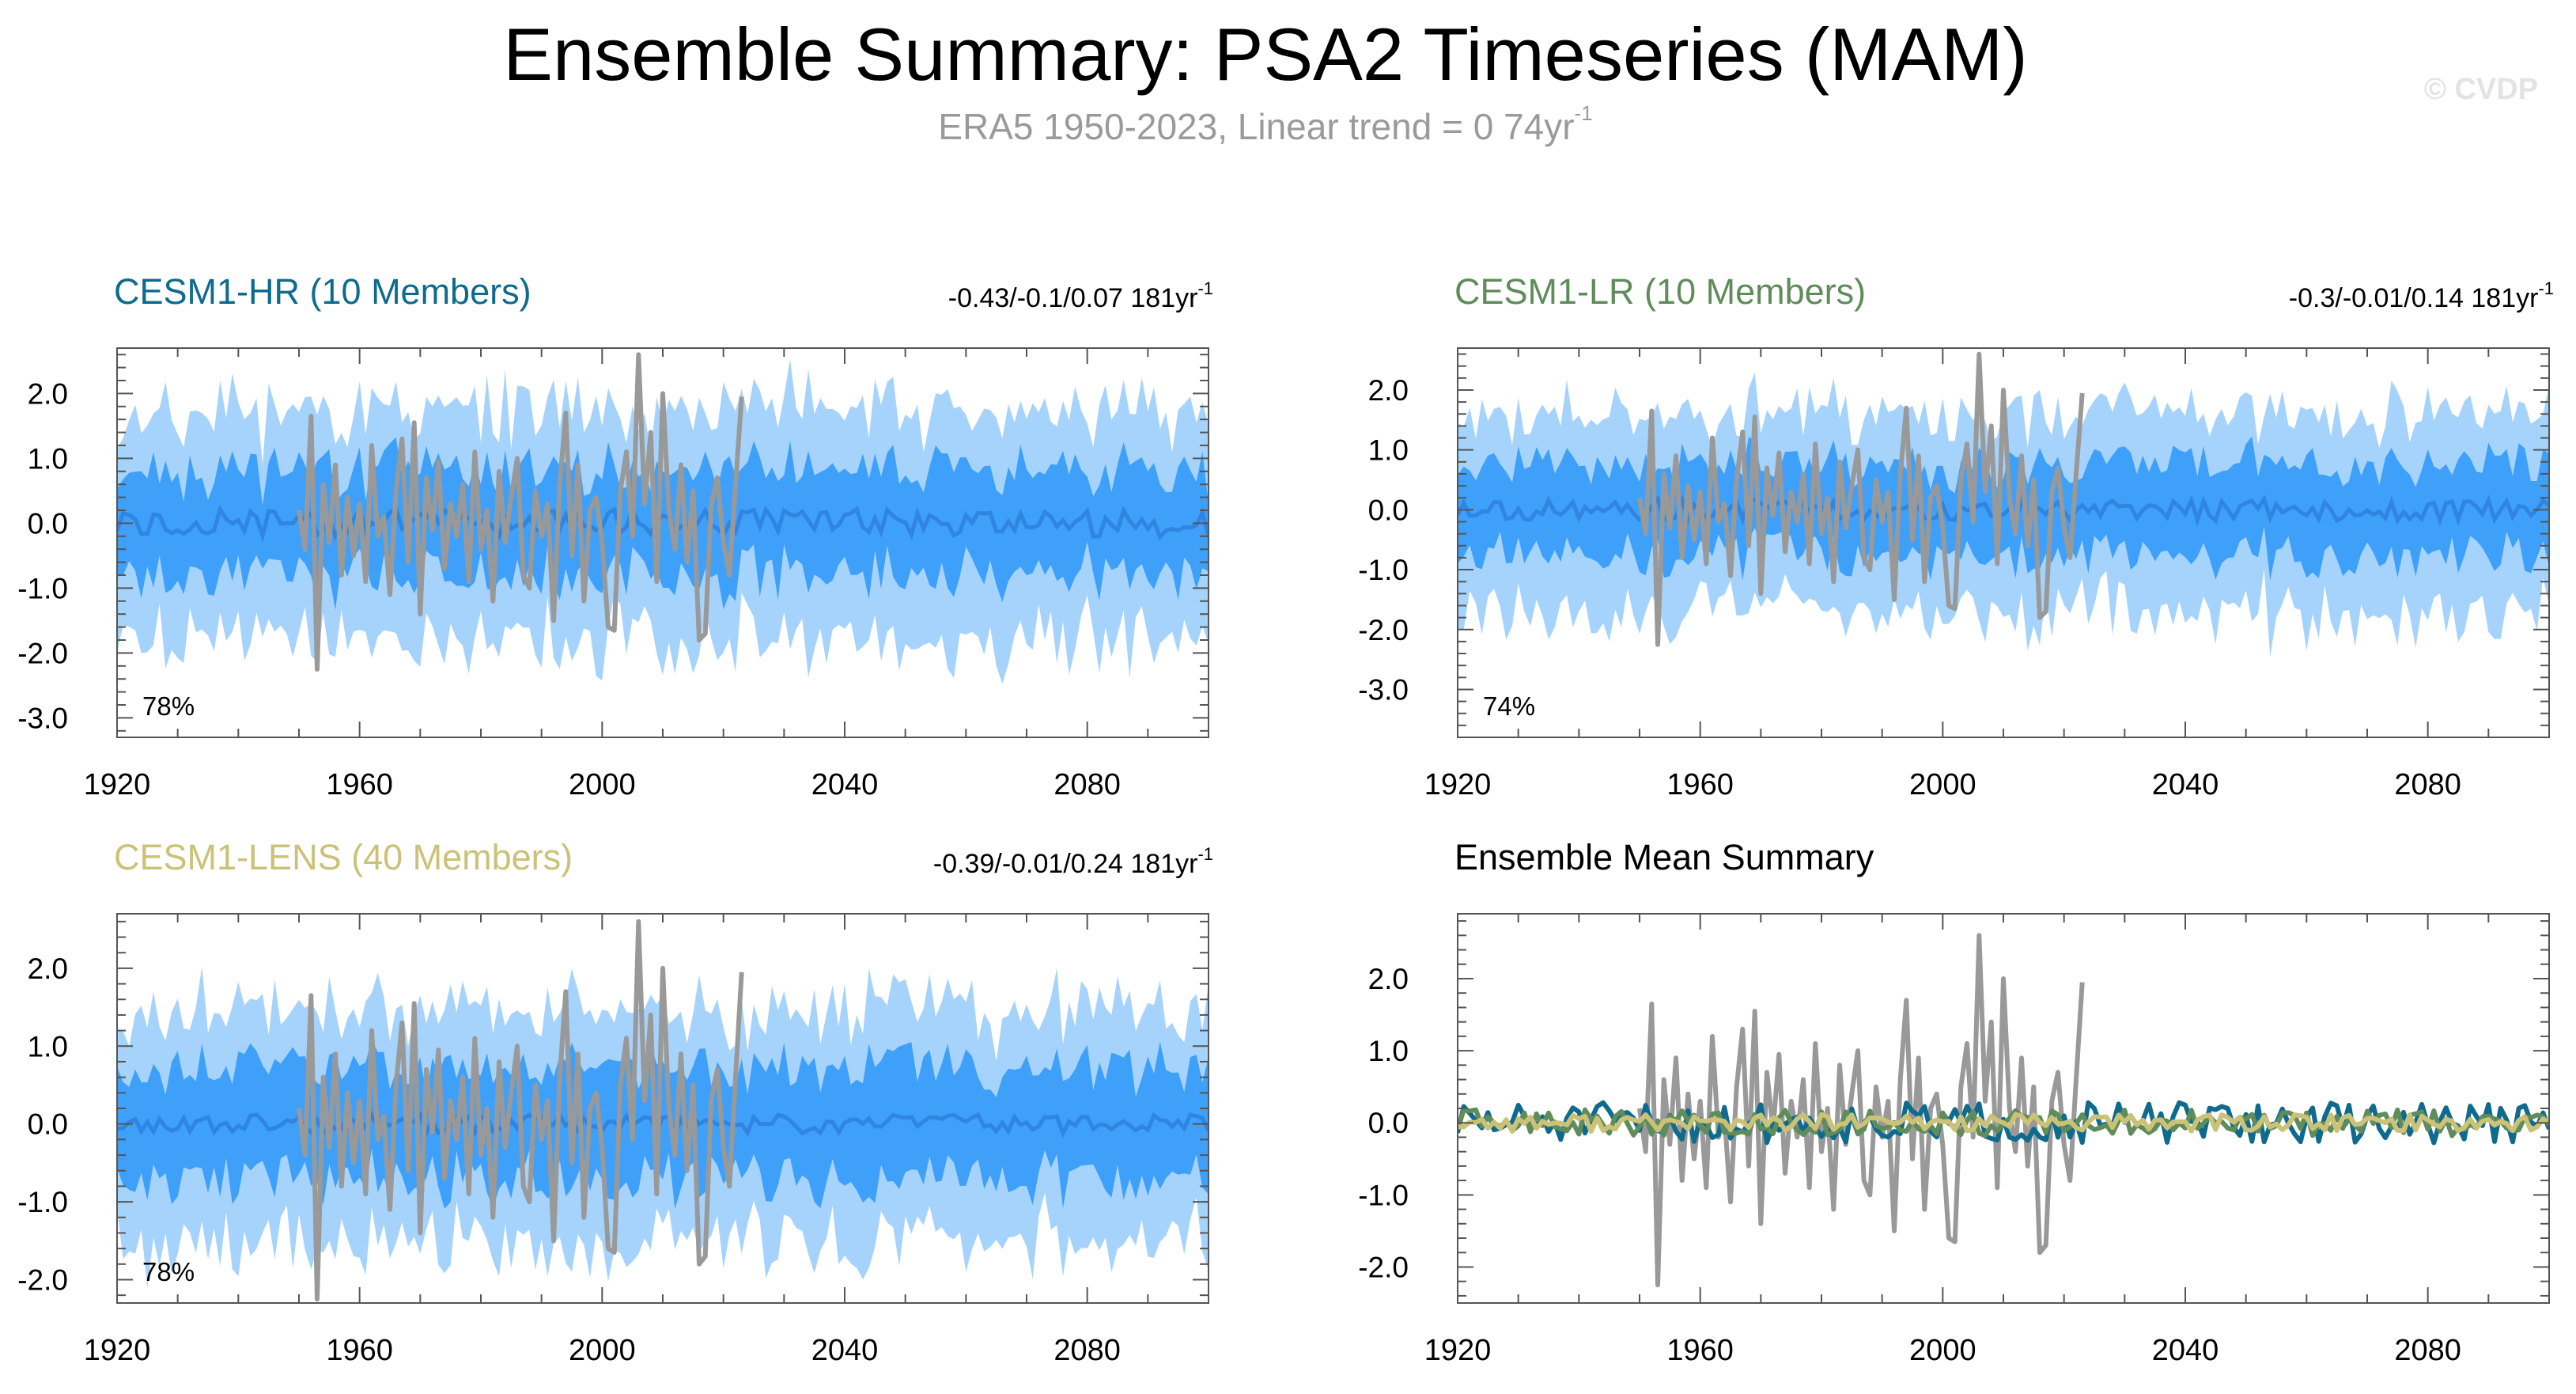 The image size is (2576, 1394). Describe the element at coordinates (1458, 1350) in the screenshot. I see `summary-xtick-label: 1920` at that location.